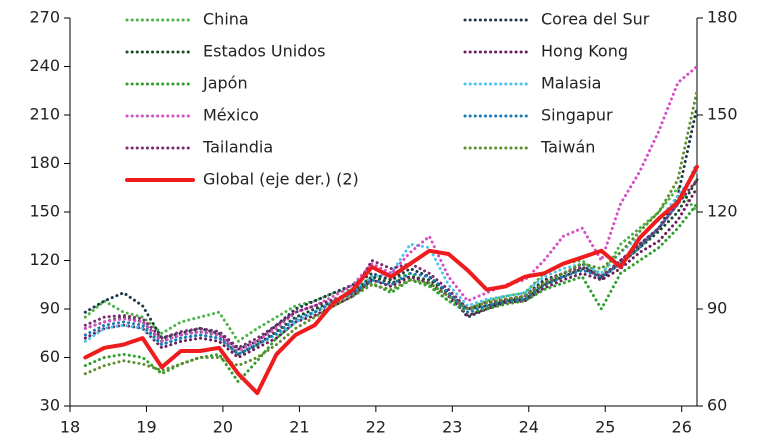  I want to click on legend-label: China, so click(226, 19).